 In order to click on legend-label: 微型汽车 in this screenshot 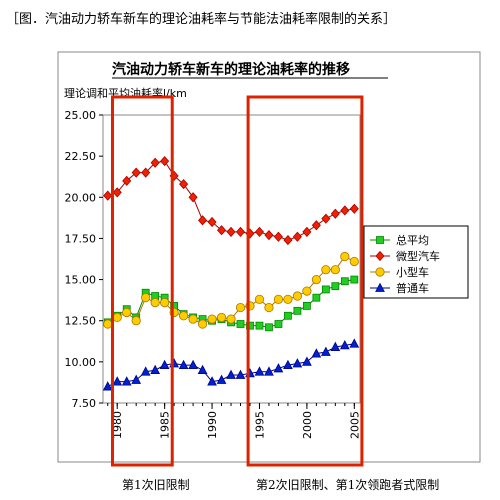, I will do `click(418, 256)`.